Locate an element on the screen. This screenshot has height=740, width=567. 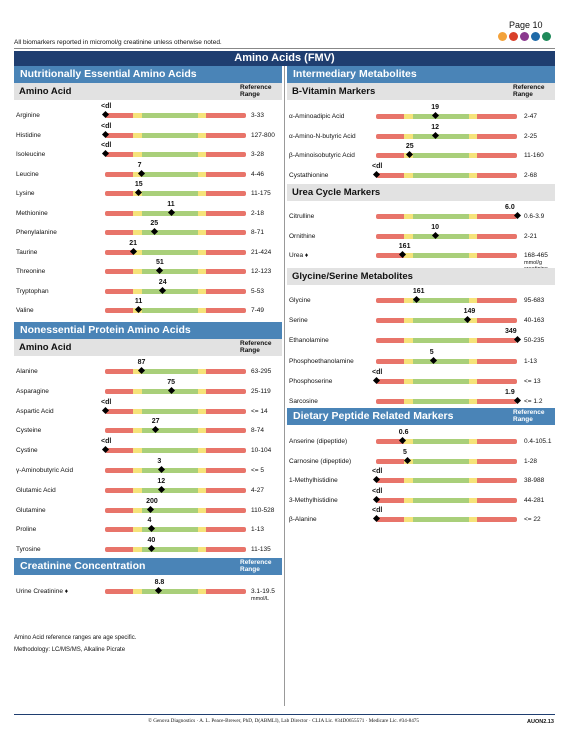
reference-range: 4-46 is located at coordinates (258, 174).